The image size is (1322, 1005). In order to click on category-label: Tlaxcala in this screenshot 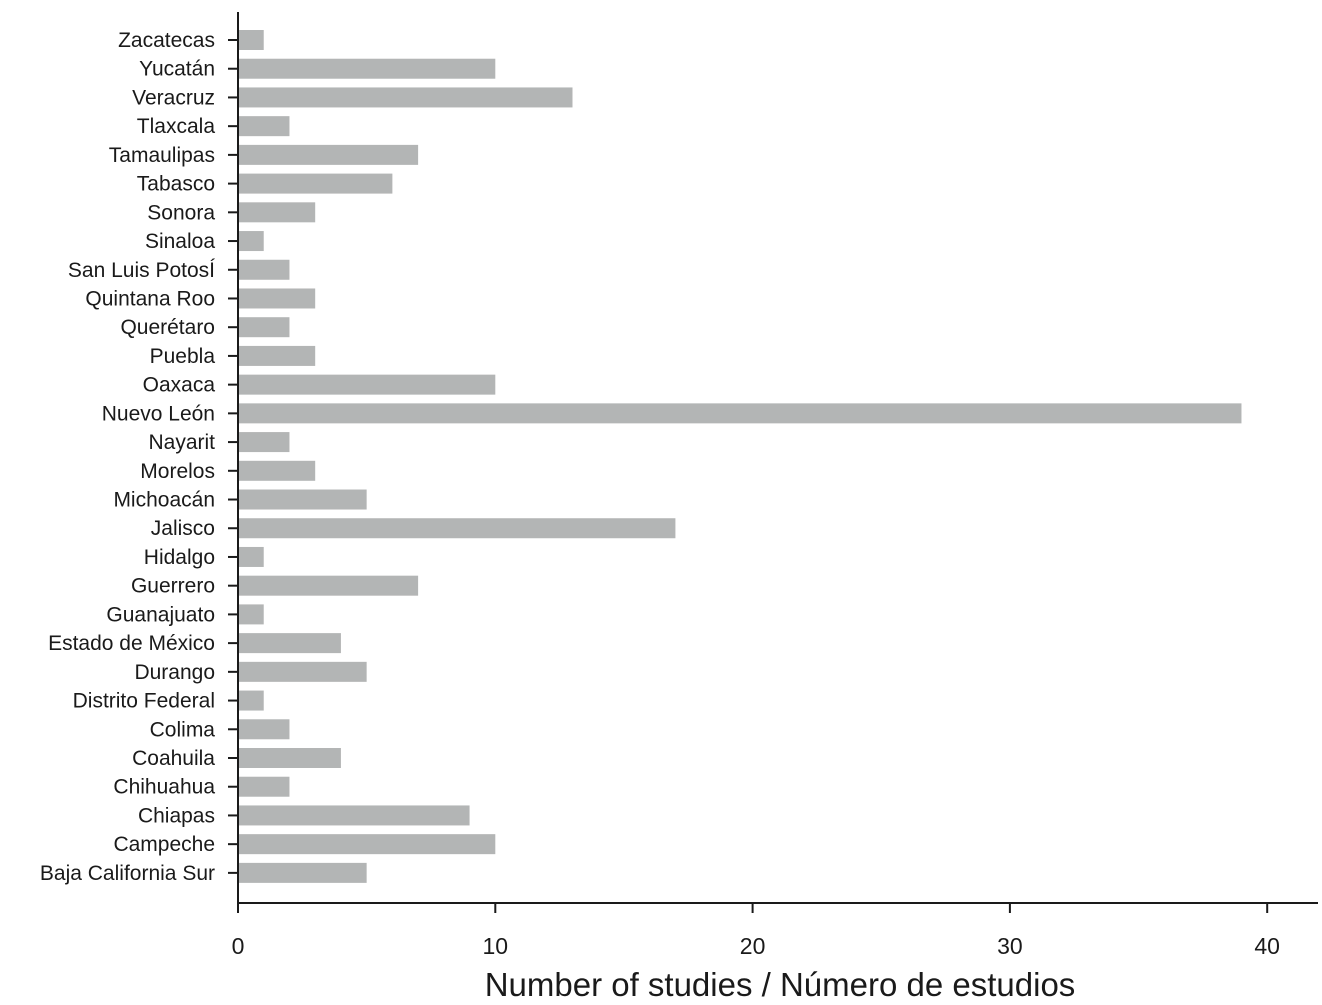, I will do `click(176, 126)`.